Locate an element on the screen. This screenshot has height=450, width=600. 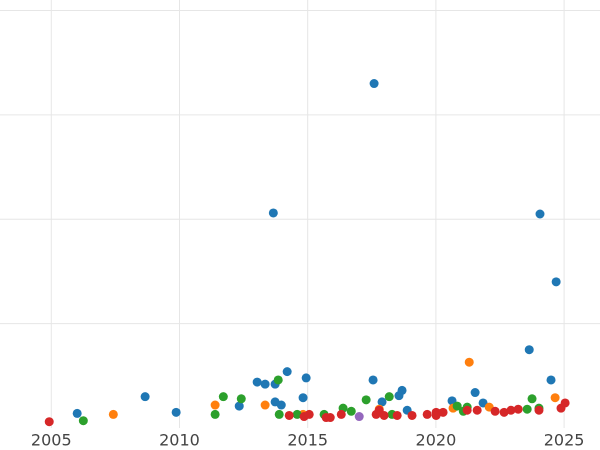
x-tick-label: 2015 is located at coordinates (307, 440).